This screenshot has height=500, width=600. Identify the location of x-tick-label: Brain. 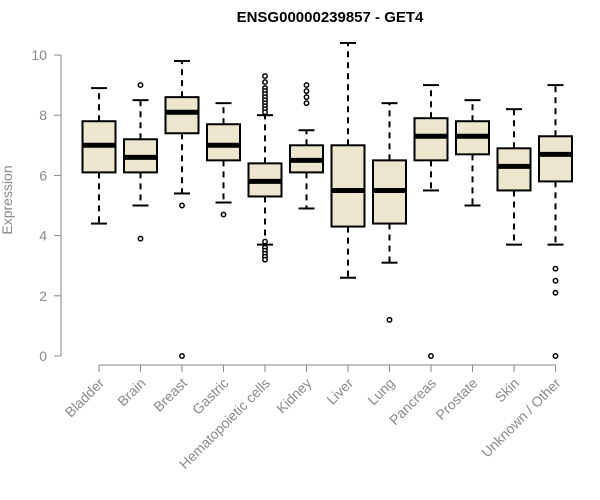
(131, 392).